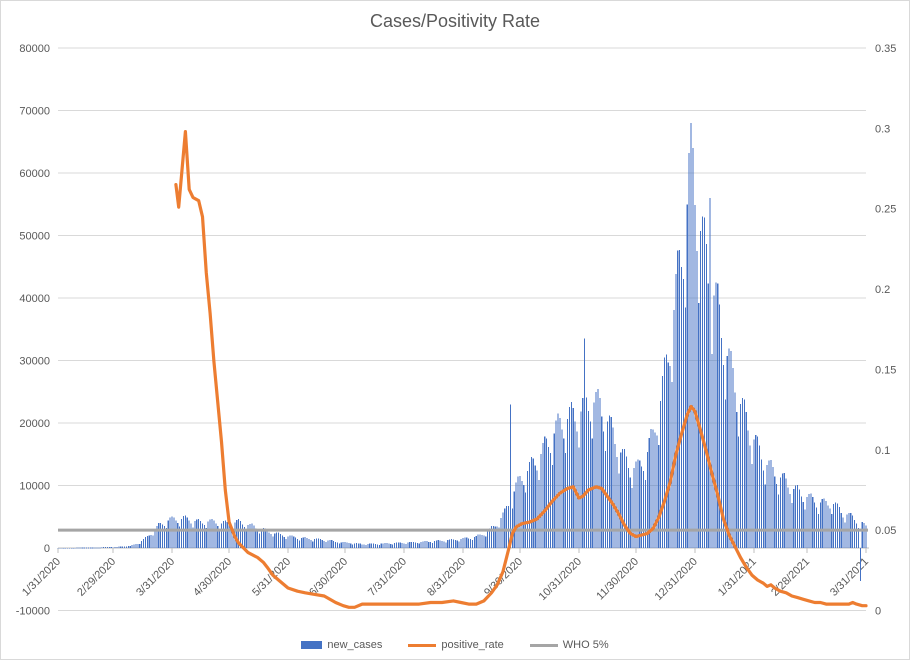 The image size is (910, 660). Describe the element at coordinates (34, 49) in the screenshot. I see `left-axis-label: 80000` at that location.